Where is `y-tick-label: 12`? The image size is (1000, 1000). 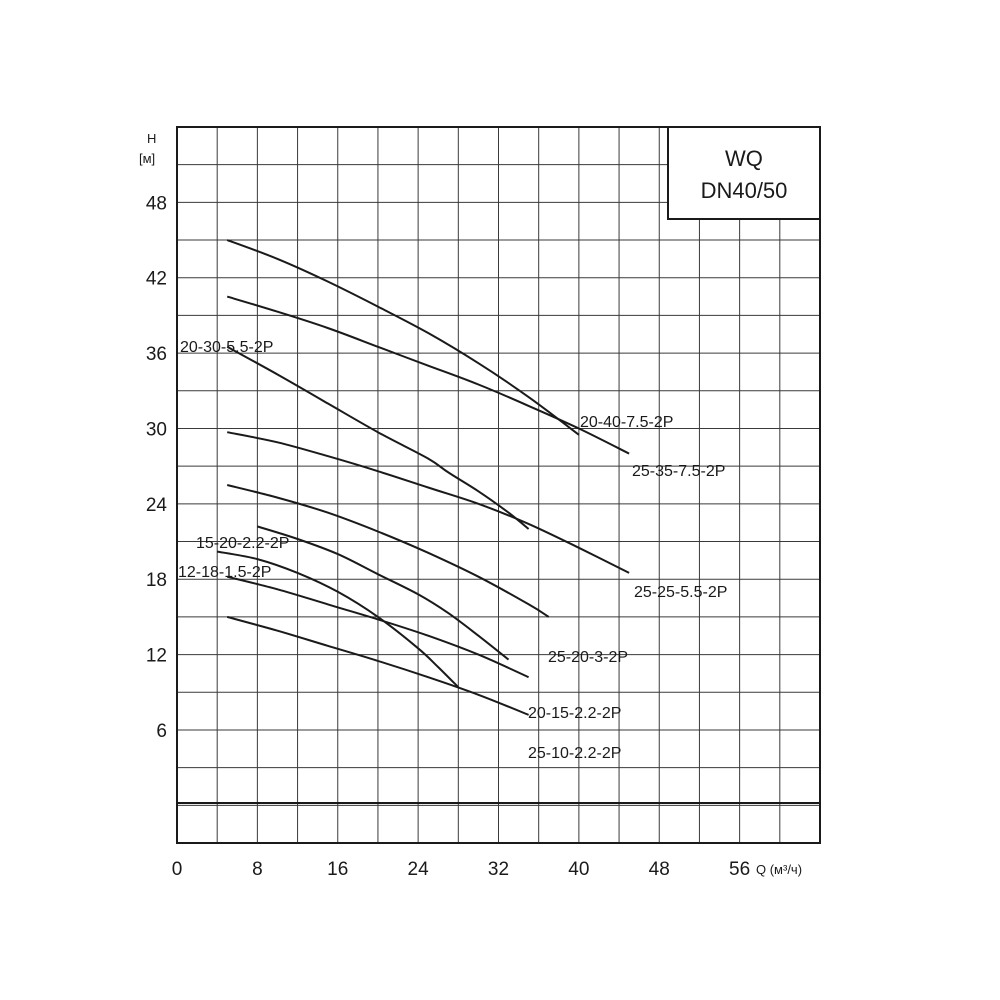 y-tick-label: 12 is located at coordinates (156, 656).